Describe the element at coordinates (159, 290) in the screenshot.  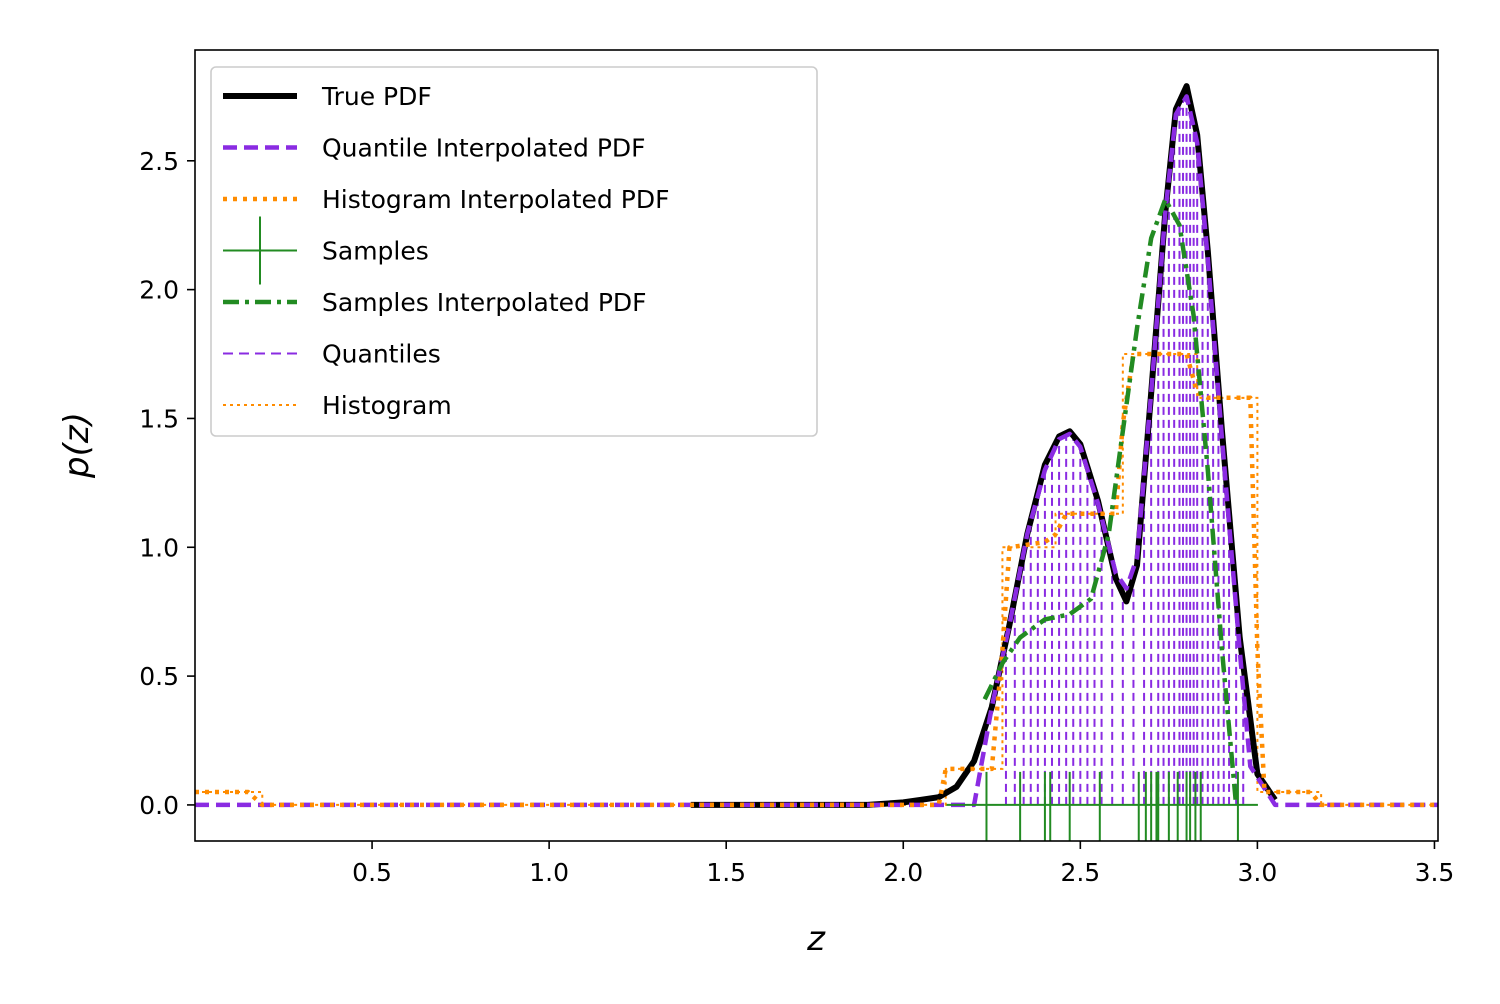
I see `y-tick-label: 2.0` at that location.